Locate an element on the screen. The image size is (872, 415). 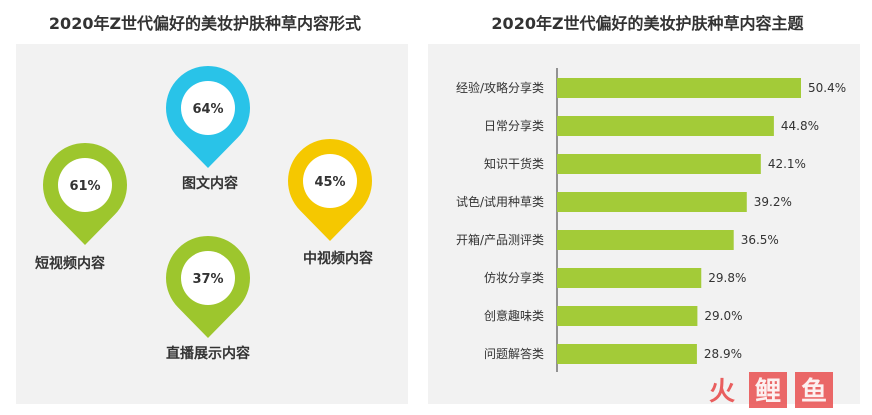
pin-percent-label: 45% is located at coordinates (329, 182).